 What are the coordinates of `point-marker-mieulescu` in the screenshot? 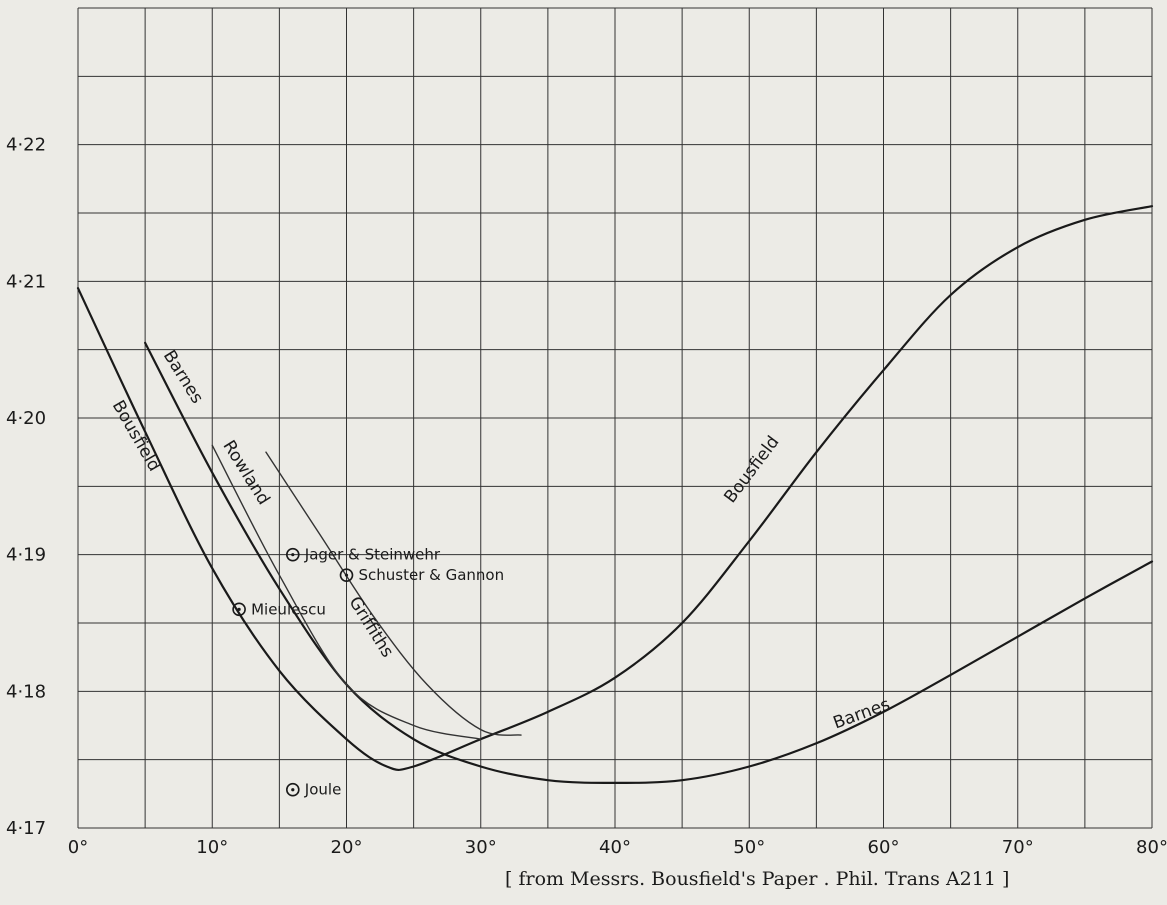 It's located at (239, 609).